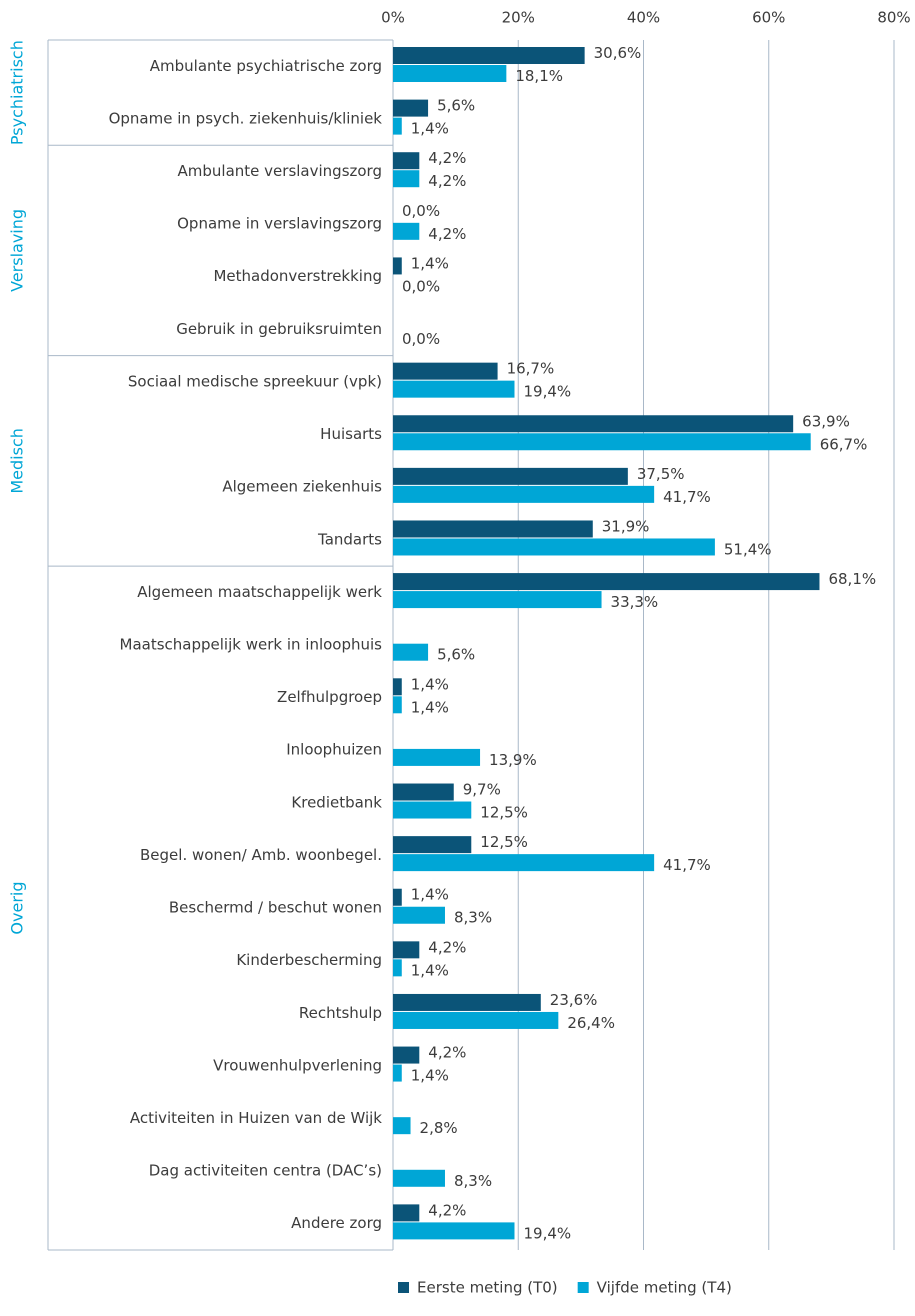 This screenshot has height=1316, width=915. What do you see at coordinates (266, 66) in the screenshot?
I see `category-label: Ambulante psychiatrische zorg` at bounding box center [266, 66].